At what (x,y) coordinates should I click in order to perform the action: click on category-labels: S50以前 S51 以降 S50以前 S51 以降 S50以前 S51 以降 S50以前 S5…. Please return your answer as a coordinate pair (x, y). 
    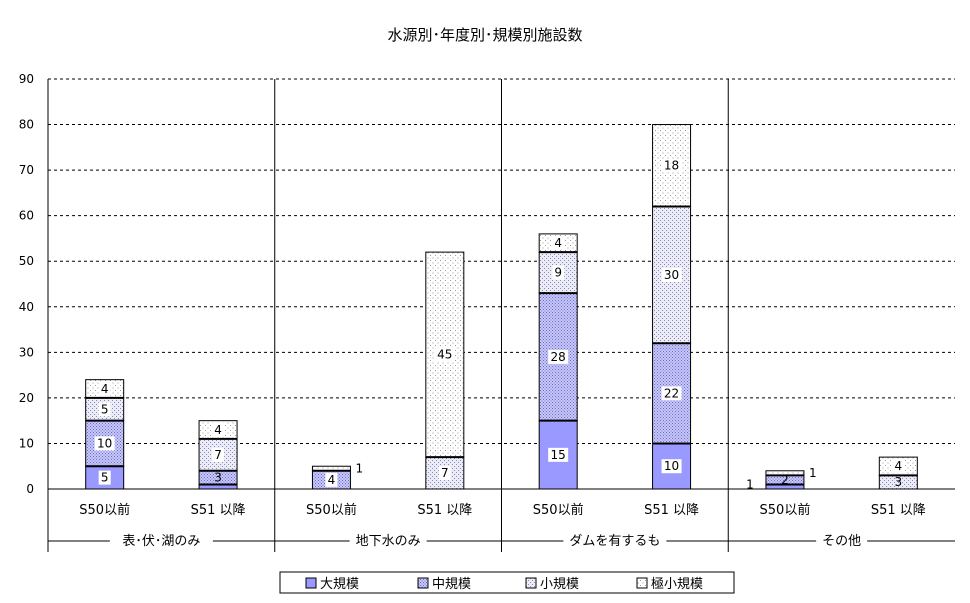
    Looking at the image, I should click on (501, 525).